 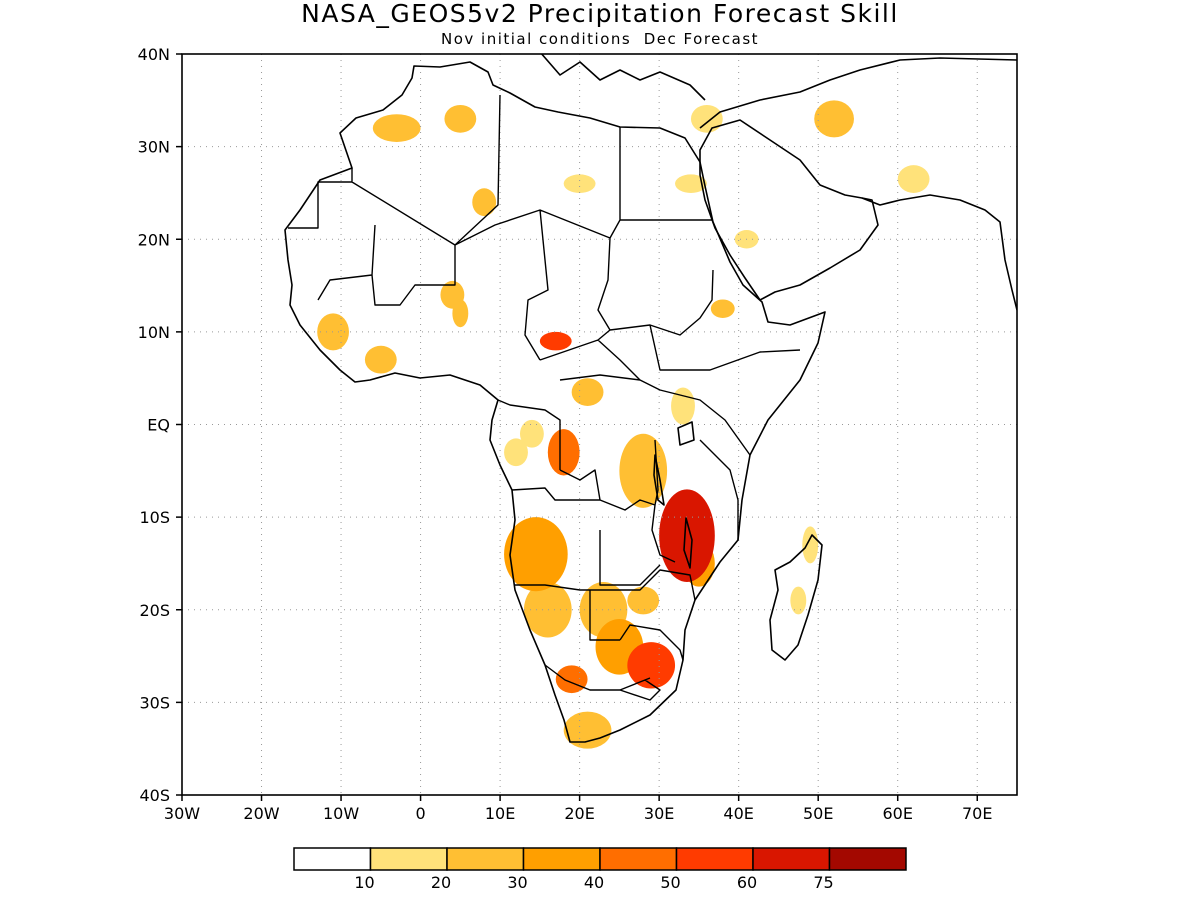 What do you see at coordinates (818, 813) in the screenshot?
I see `x-tick-label: 50E` at bounding box center [818, 813].